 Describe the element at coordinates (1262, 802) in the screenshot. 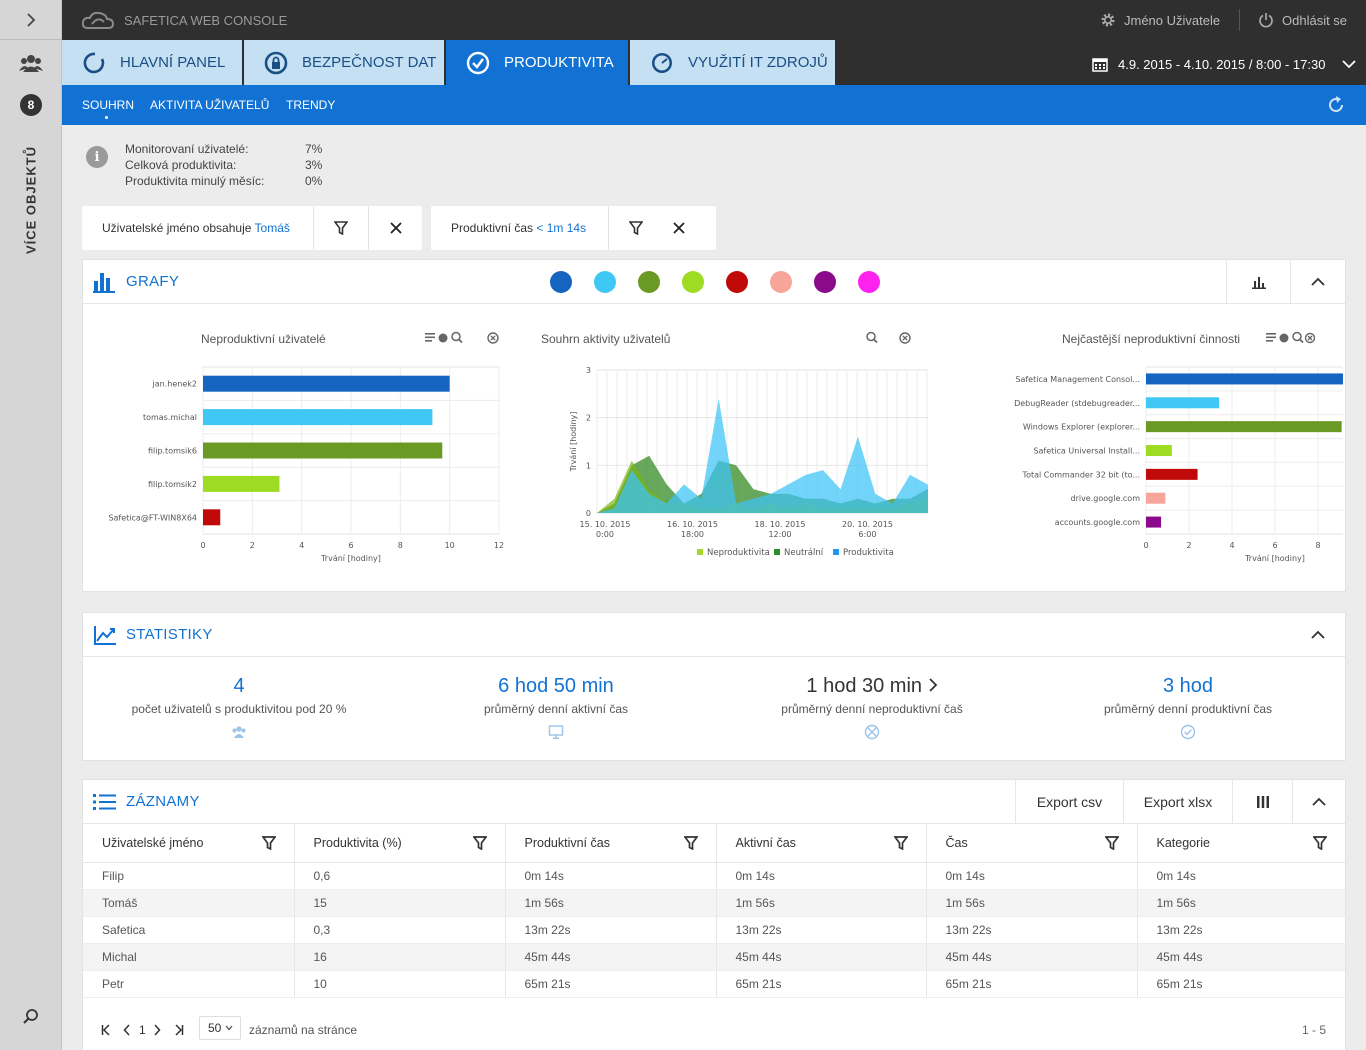

I see `columns-button` at that location.